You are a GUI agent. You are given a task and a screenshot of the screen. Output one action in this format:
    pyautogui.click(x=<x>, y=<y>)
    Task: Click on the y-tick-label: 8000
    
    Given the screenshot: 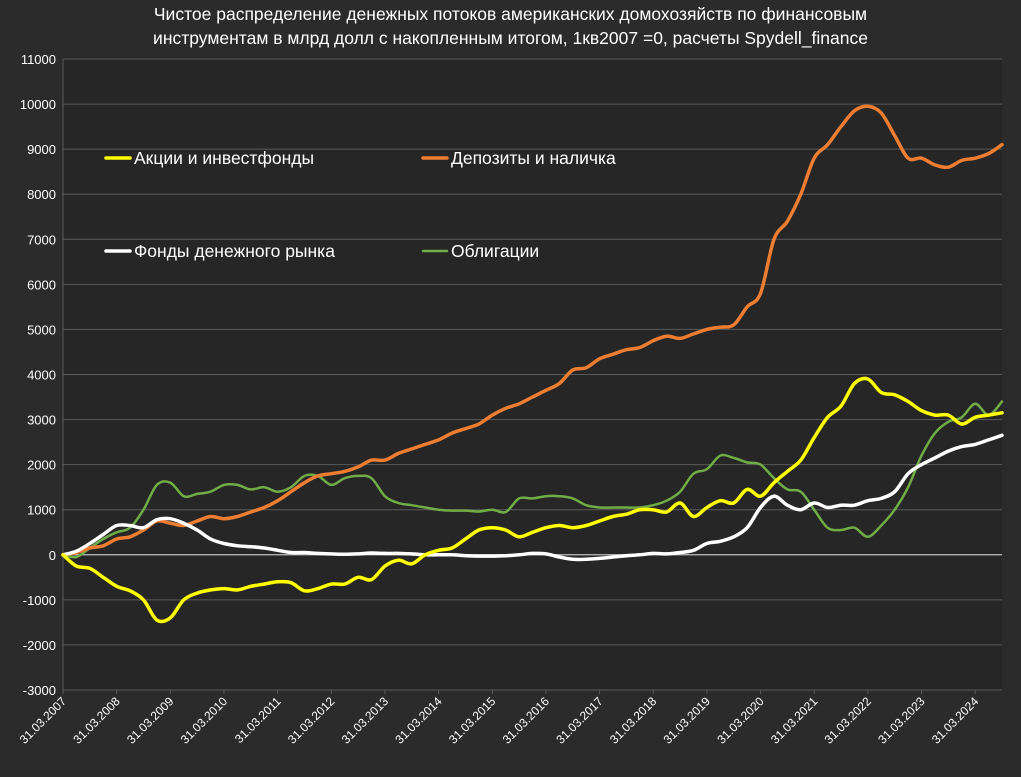 What is the action you would take?
    pyautogui.click(x=41, y=194)
    